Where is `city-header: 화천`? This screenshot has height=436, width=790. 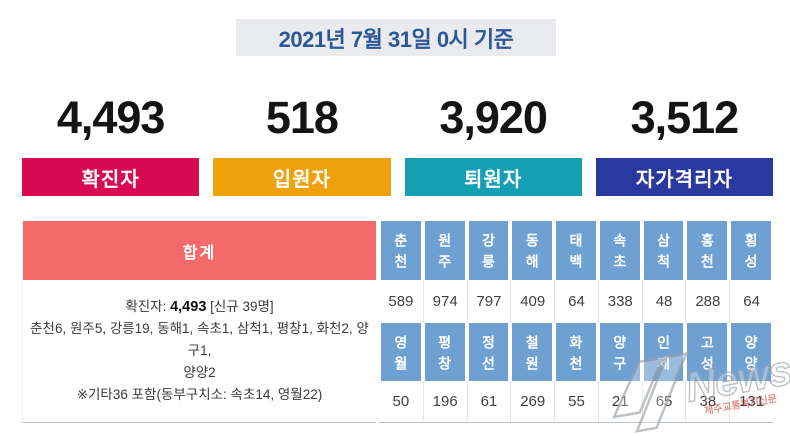
city-header: 화천 is located at coordinates (576, 352).